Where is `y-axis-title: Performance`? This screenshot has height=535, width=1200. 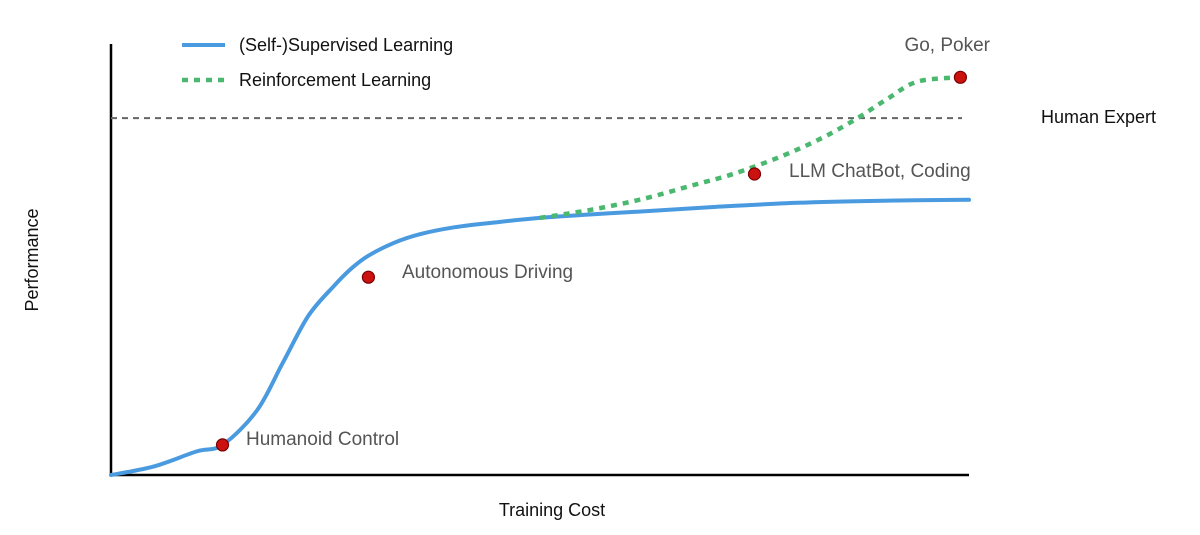
y-axis-title: Performance is located at coordinates (32, 259).